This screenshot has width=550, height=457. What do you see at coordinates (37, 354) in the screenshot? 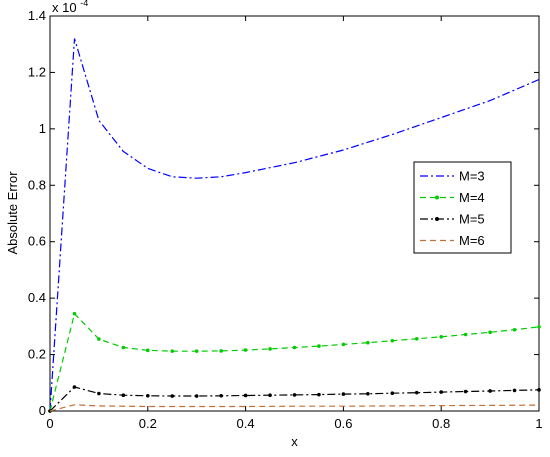
I see `y-tick-label: 0.2` at bounding box center [37, 354].